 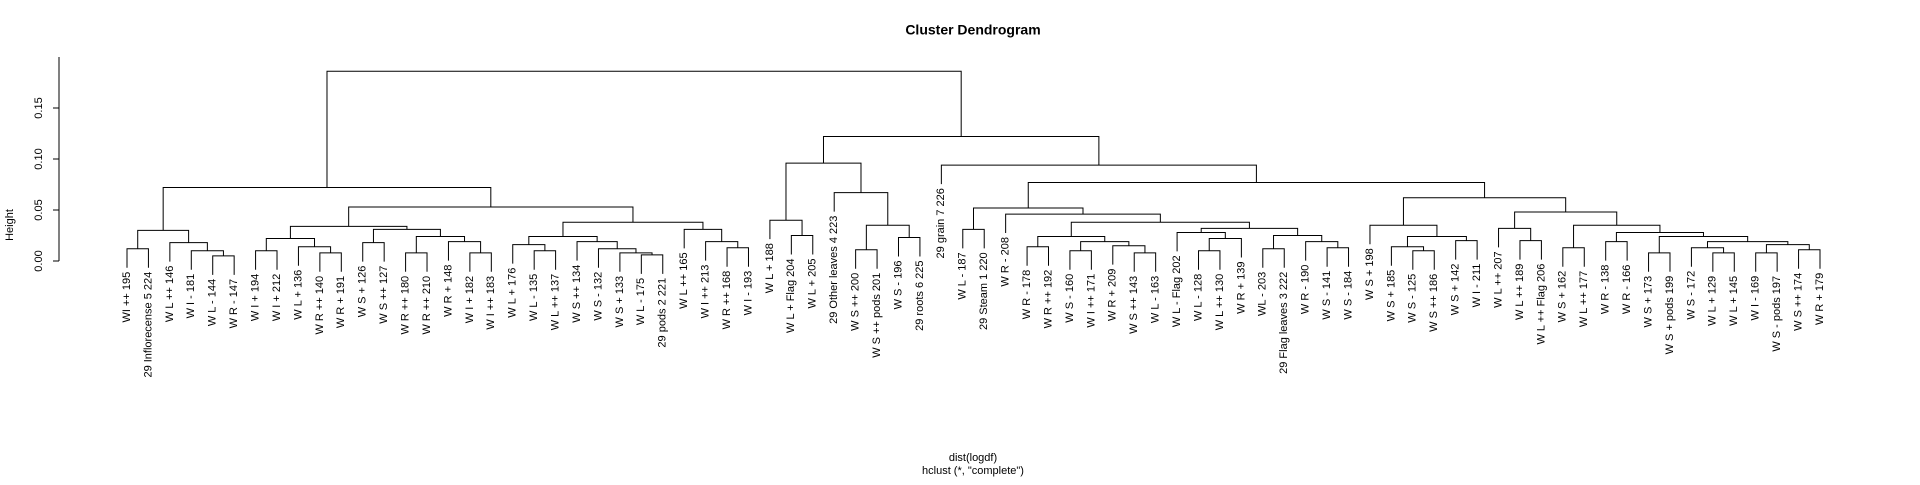 What do you see at coordinates (1606, 290) in the screenshot?
I see `leaf-label: W R - 138` at bounding box center [1606, 290].